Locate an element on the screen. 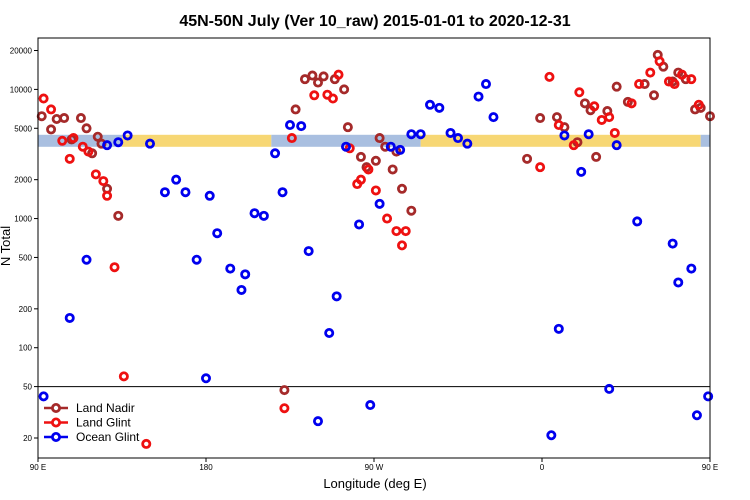 Image resolution: width=750 pixels, height=500 pixels. x-tick-label: 180 is located at coordinates (206, 467).